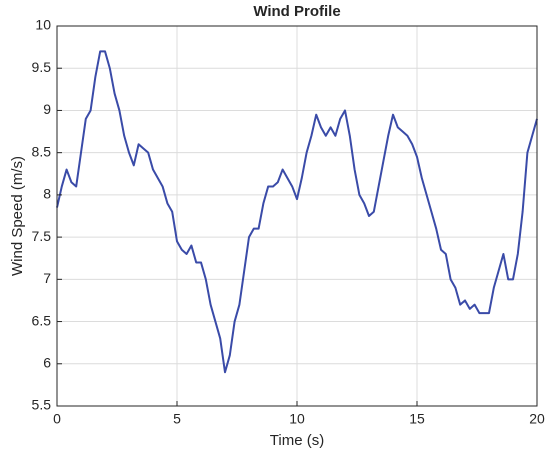 This screenshot has width=550, height=459. Describe the element at coordinates (42, 67) in the screenshot. I see `y-tick-label: 9.5` at that location.